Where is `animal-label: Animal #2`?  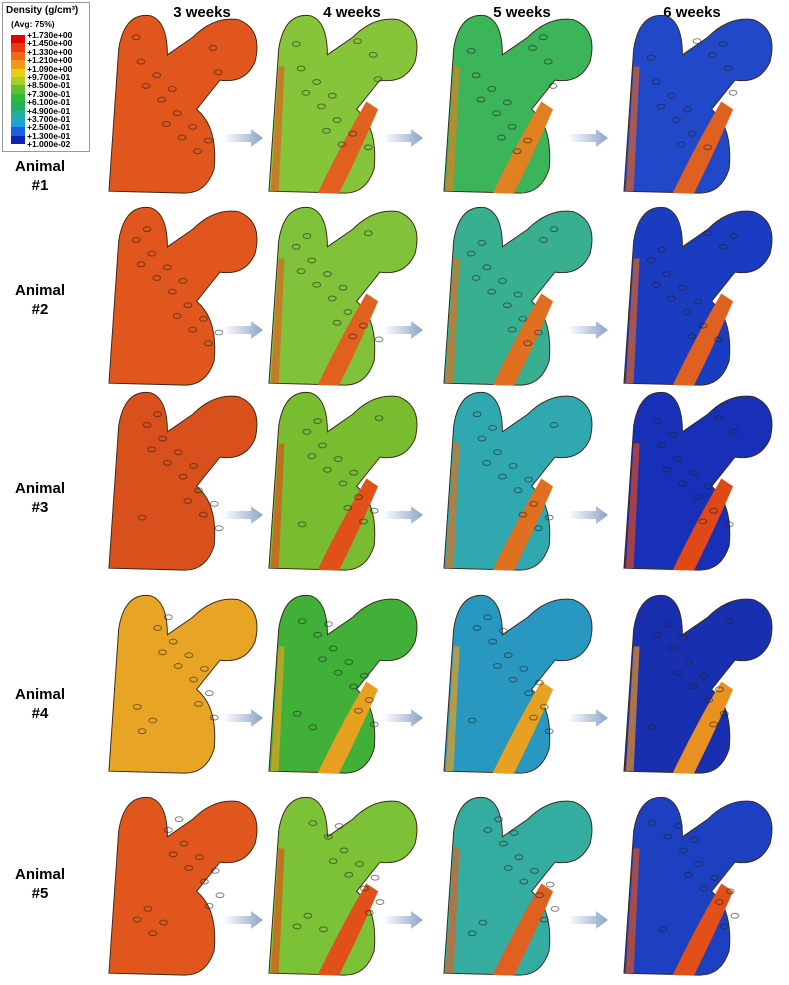
animal-label: Animal #2 is located at coordinates (39, 300).